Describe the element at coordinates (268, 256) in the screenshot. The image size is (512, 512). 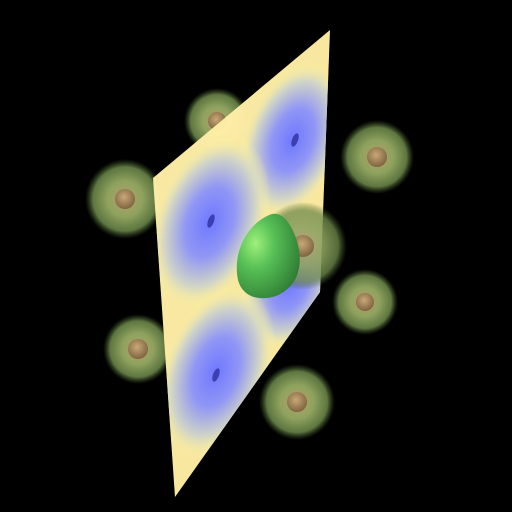
I see `central-orbital-lobe` at that location.